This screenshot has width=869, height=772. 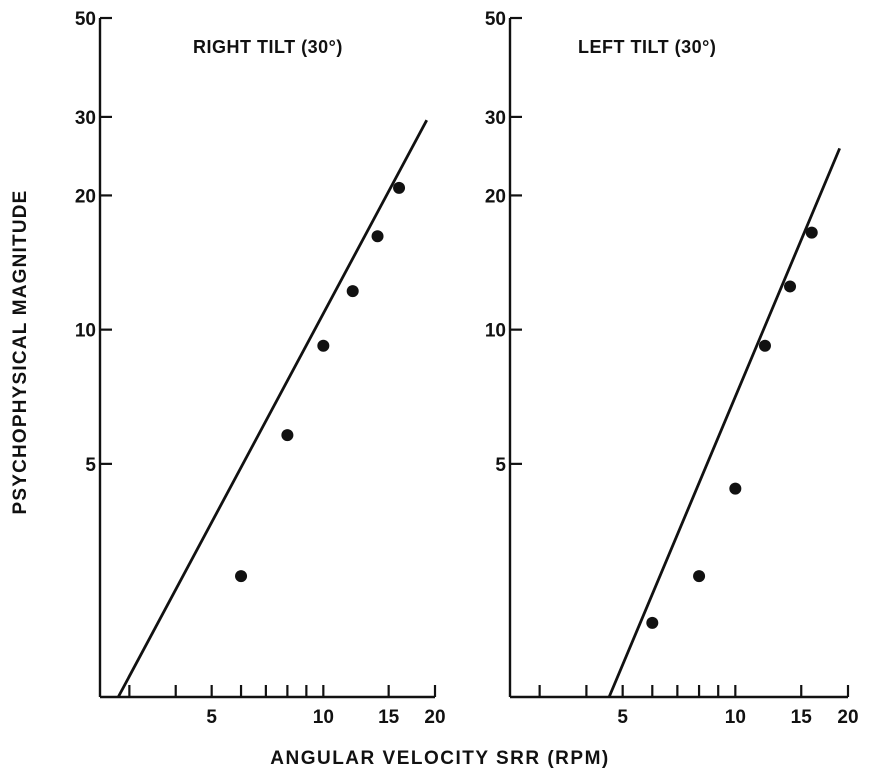 What do you see at coordinates (439, 758) in the screenshot?
I see `x-axis-label: ANGULAR VELOCITY SRR (RPM)` at bounding box center [439, 758].